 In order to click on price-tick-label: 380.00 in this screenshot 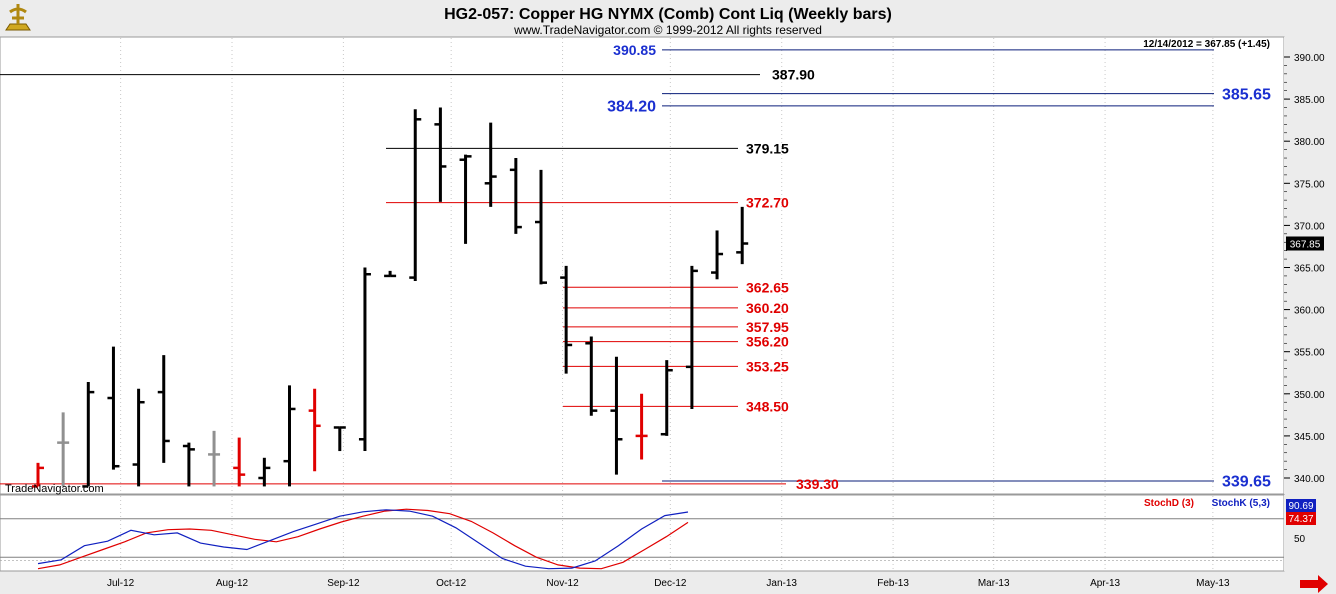, I will do `click(1309, 142)`.